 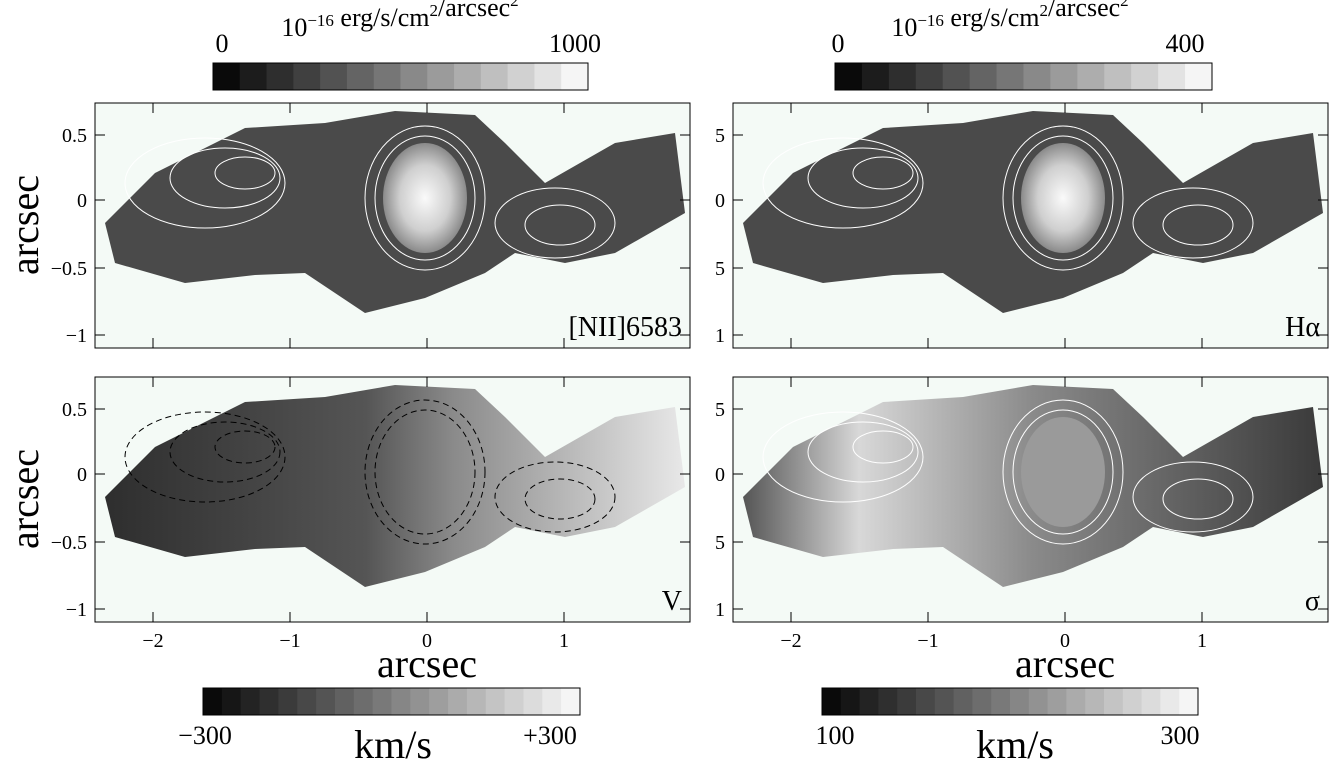 I want to click on y-tick-label: −0.5, so click(x=69, y=269).